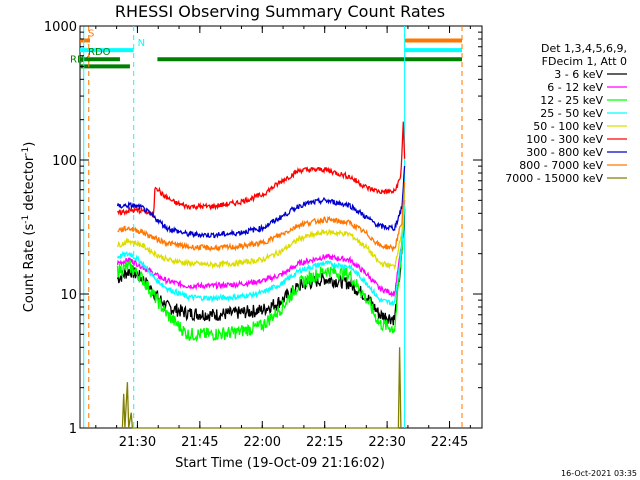 The height and width of the screenshot is (480, 640). I want to click on legend-label: 800 - 7000 keV, so click(561, 165).